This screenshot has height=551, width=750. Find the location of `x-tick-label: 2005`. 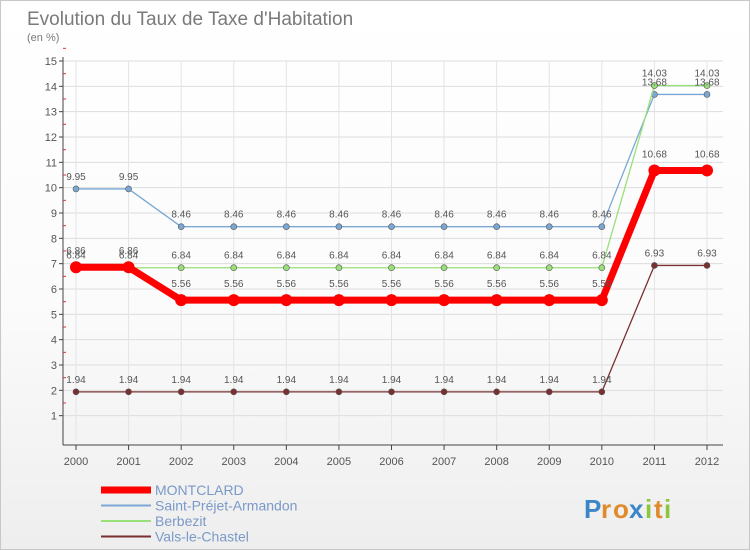

x-tick-label: 2005 is located at coordinates (339, 462).